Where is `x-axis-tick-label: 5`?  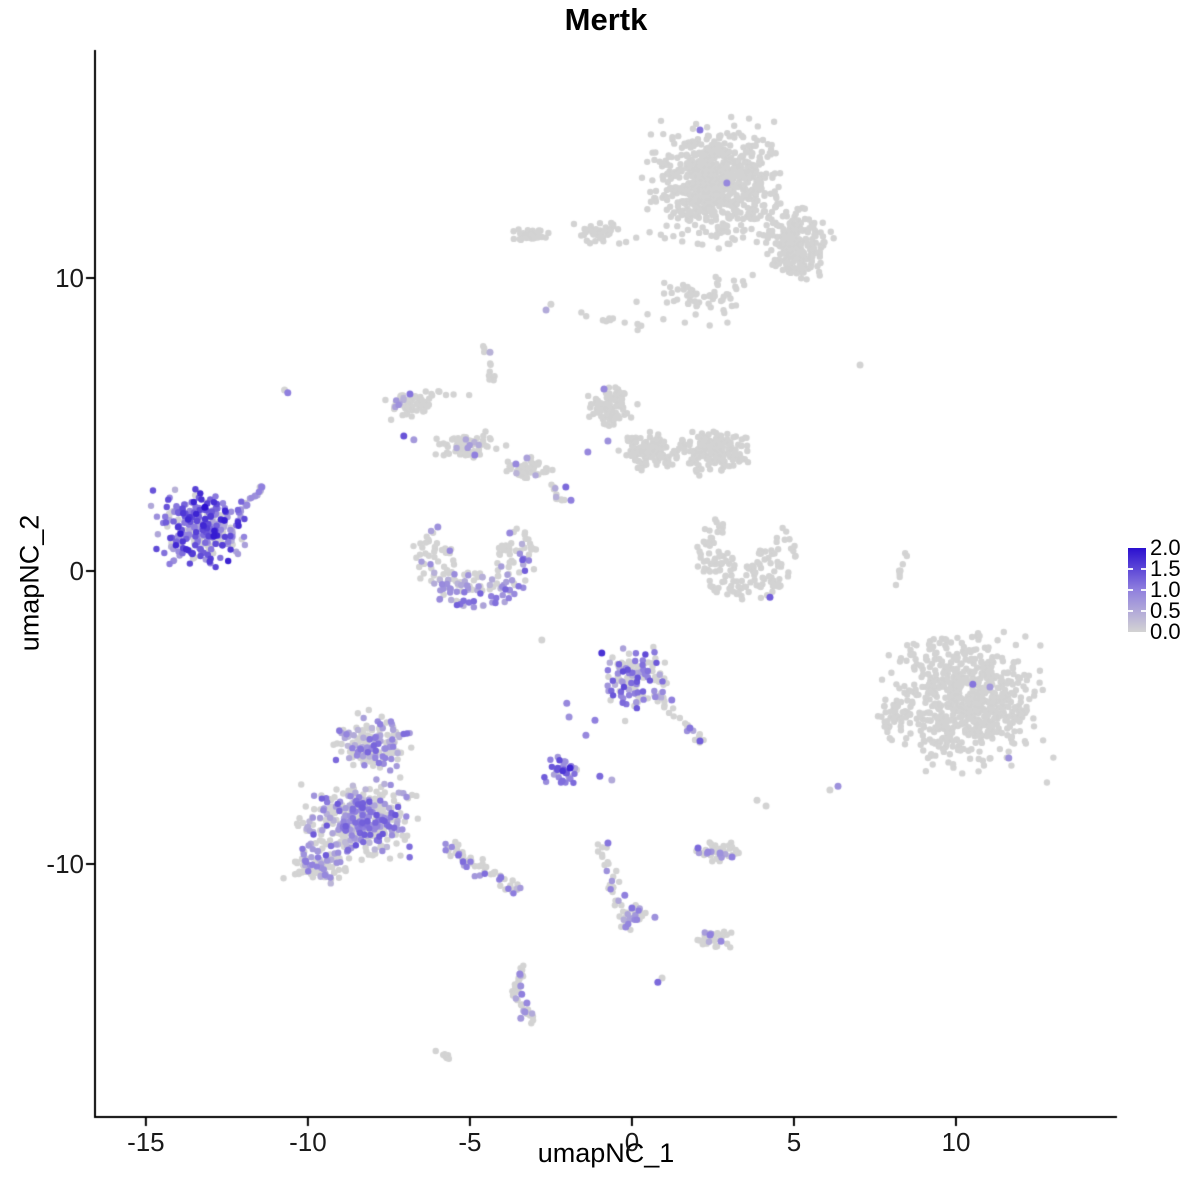 x-axis-tick-label: 5 is located at coordinates (794, 1142).